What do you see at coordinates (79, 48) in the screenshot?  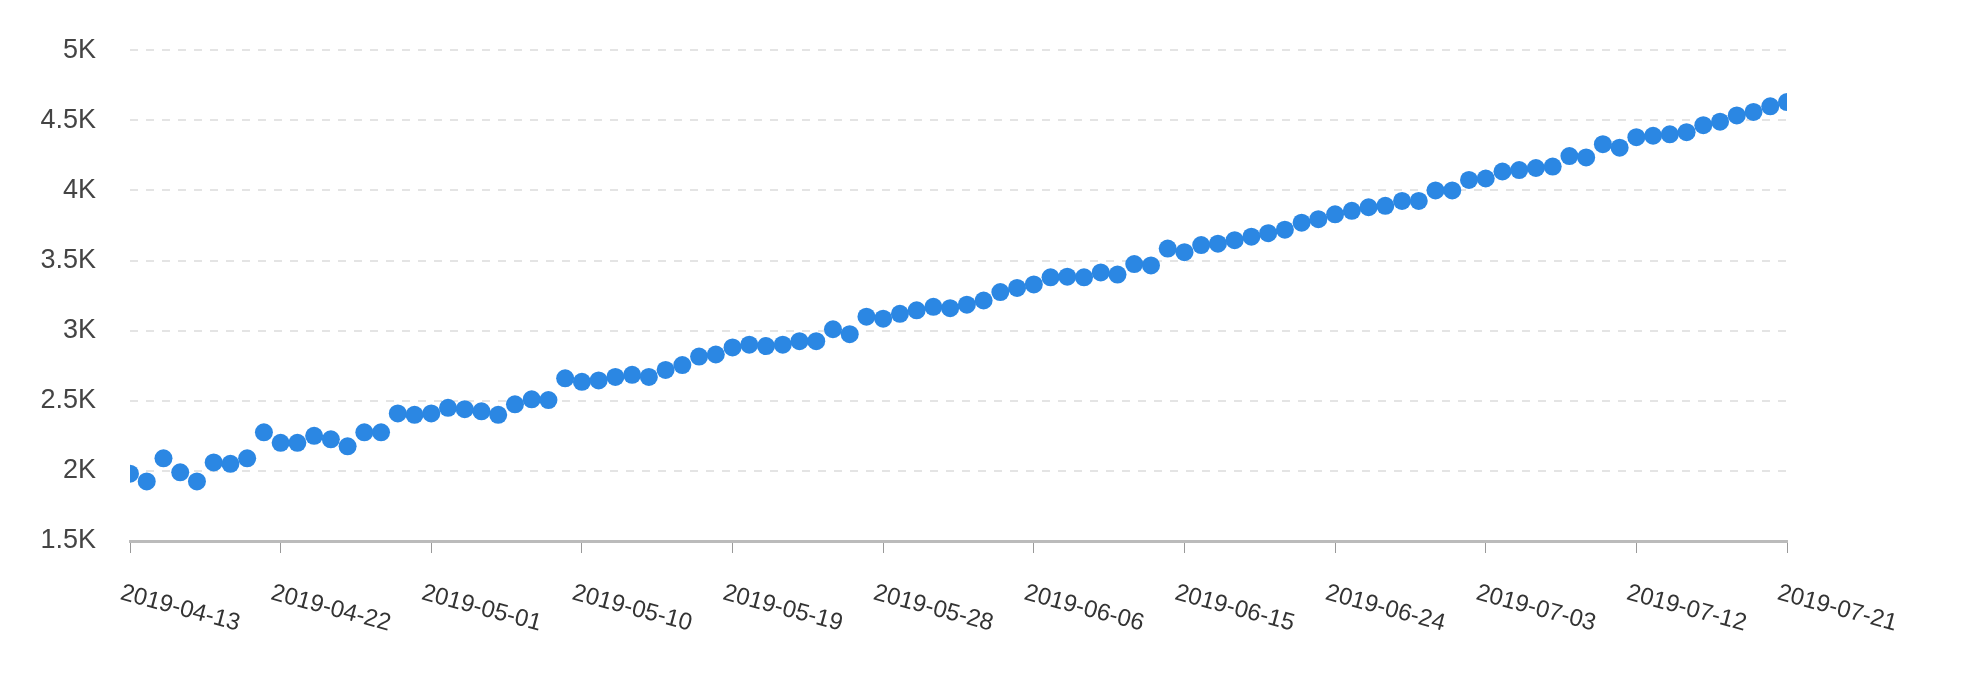 I see `y-tick-label: 5K` at bounding box center [79, 48].